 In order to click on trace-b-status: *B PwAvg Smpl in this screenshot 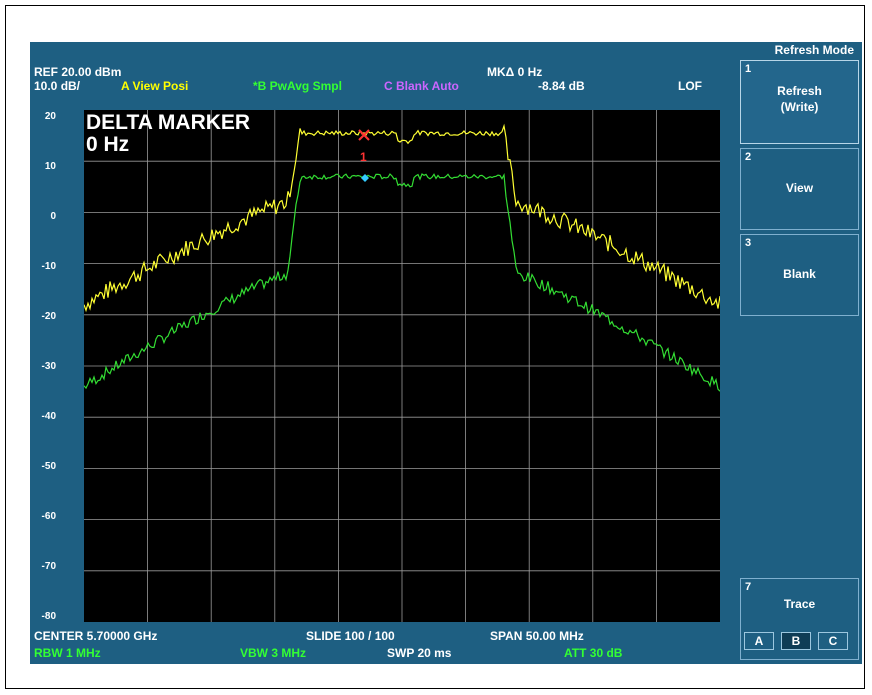, I will do `click(297, 86)`.